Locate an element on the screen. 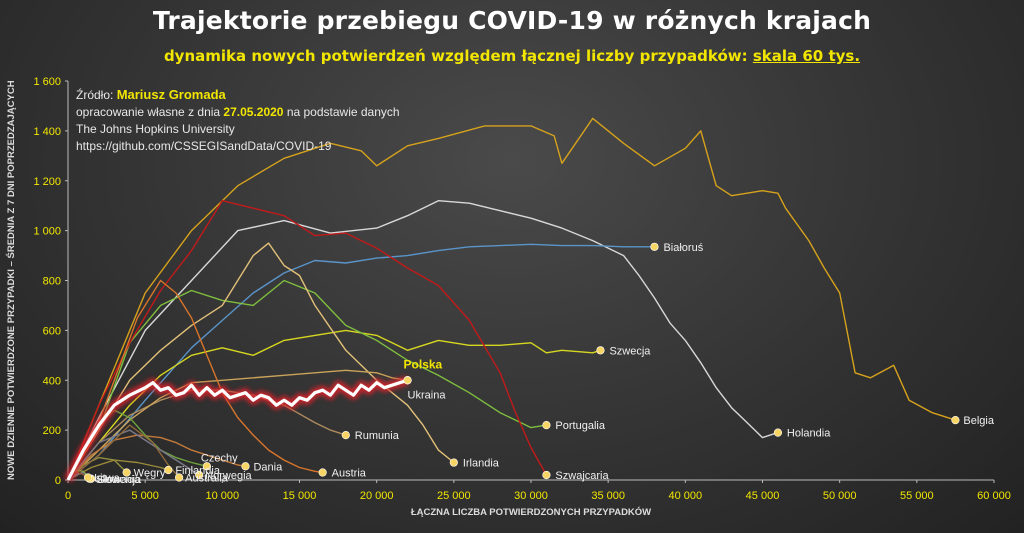 This screenshot has width=1024, height=533. y-tick-label: 400 is located at coordinates (52, 381).